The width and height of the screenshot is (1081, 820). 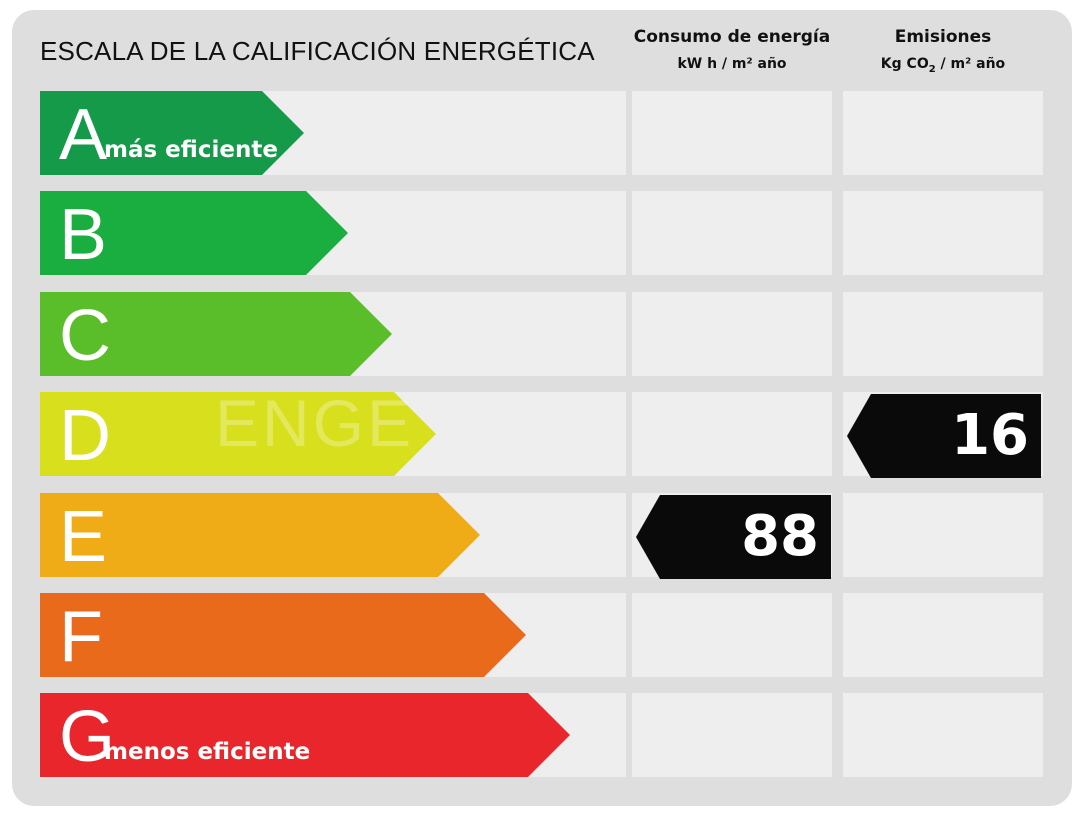 What do you see at coordinates (85, 436) in the screenshot?
I see `rating-letter: D` at bounding box center [85, 436].